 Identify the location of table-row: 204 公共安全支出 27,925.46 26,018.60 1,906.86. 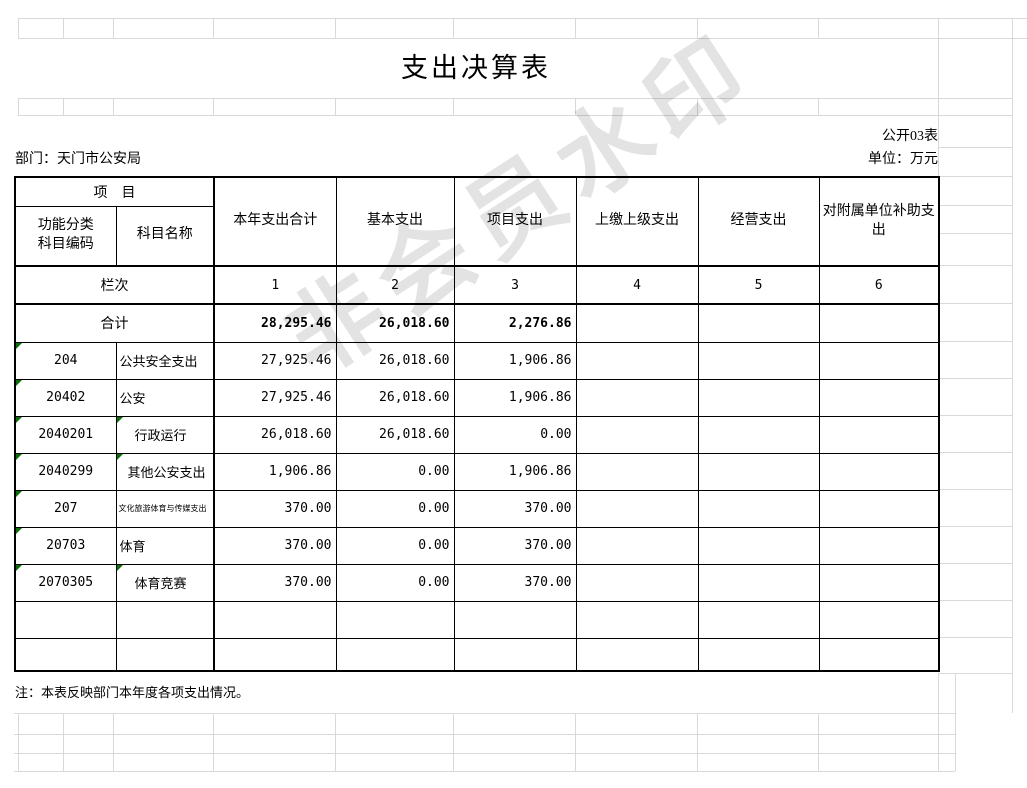
(477, 360).